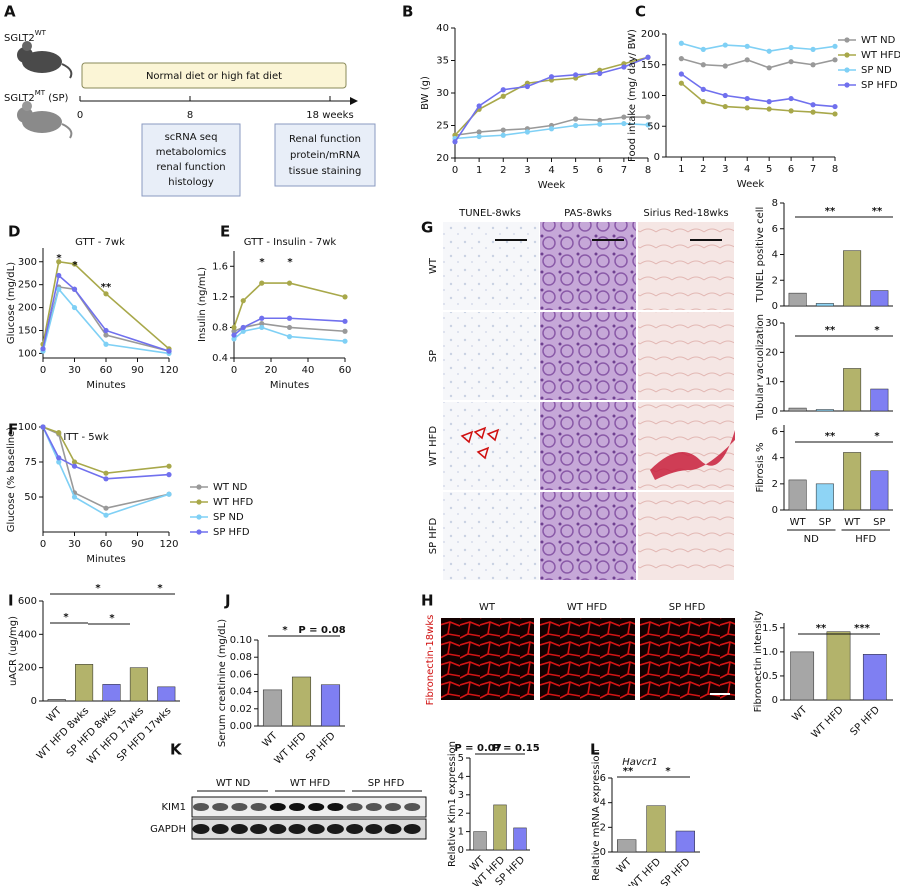 The width and height of the screenshot is (900, 886). What do you see at coordinates (771, 382) in the screenshot?
I see `y-tick-label: 10` at bounding box center [771, 382].